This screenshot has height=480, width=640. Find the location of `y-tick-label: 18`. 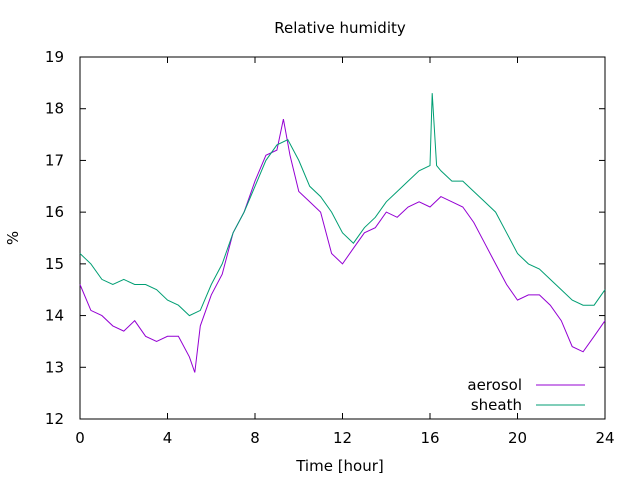

y-tick-label: 18 is located at coordinates (54, 109).